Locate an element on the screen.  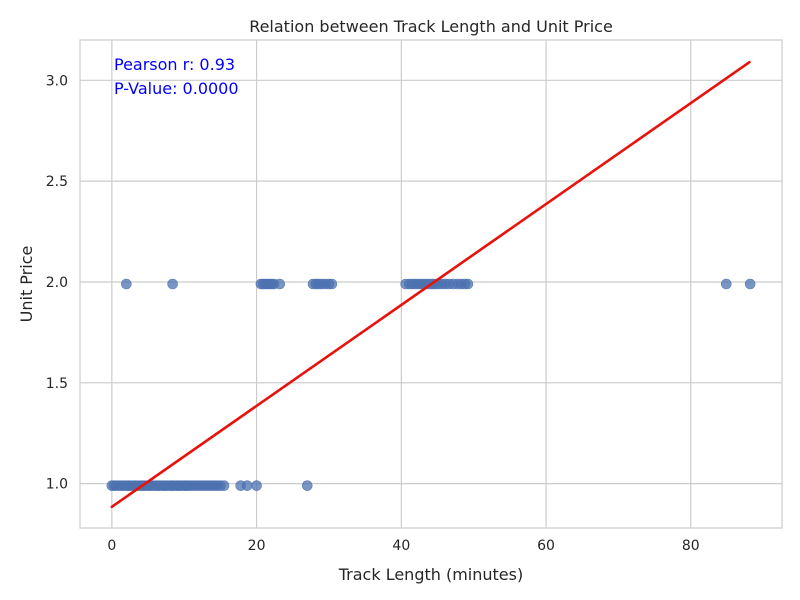
x-axis-title: Track Length (minutes) is located at coordinates (430, 574).